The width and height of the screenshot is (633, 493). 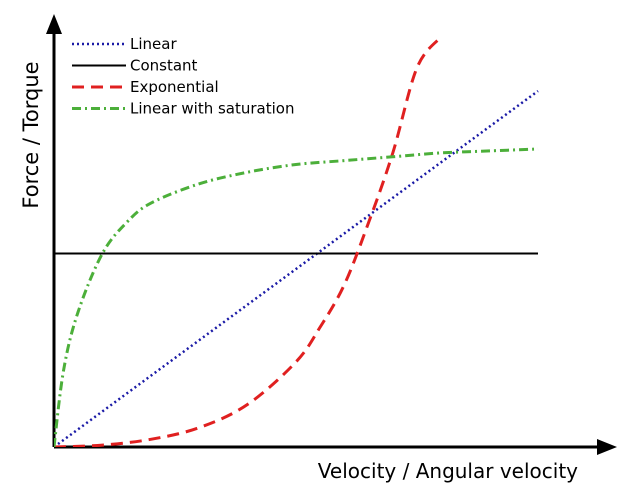 I want to click on x-axis-label: Velocity / Angular velocity, so click(x=448, y=471).